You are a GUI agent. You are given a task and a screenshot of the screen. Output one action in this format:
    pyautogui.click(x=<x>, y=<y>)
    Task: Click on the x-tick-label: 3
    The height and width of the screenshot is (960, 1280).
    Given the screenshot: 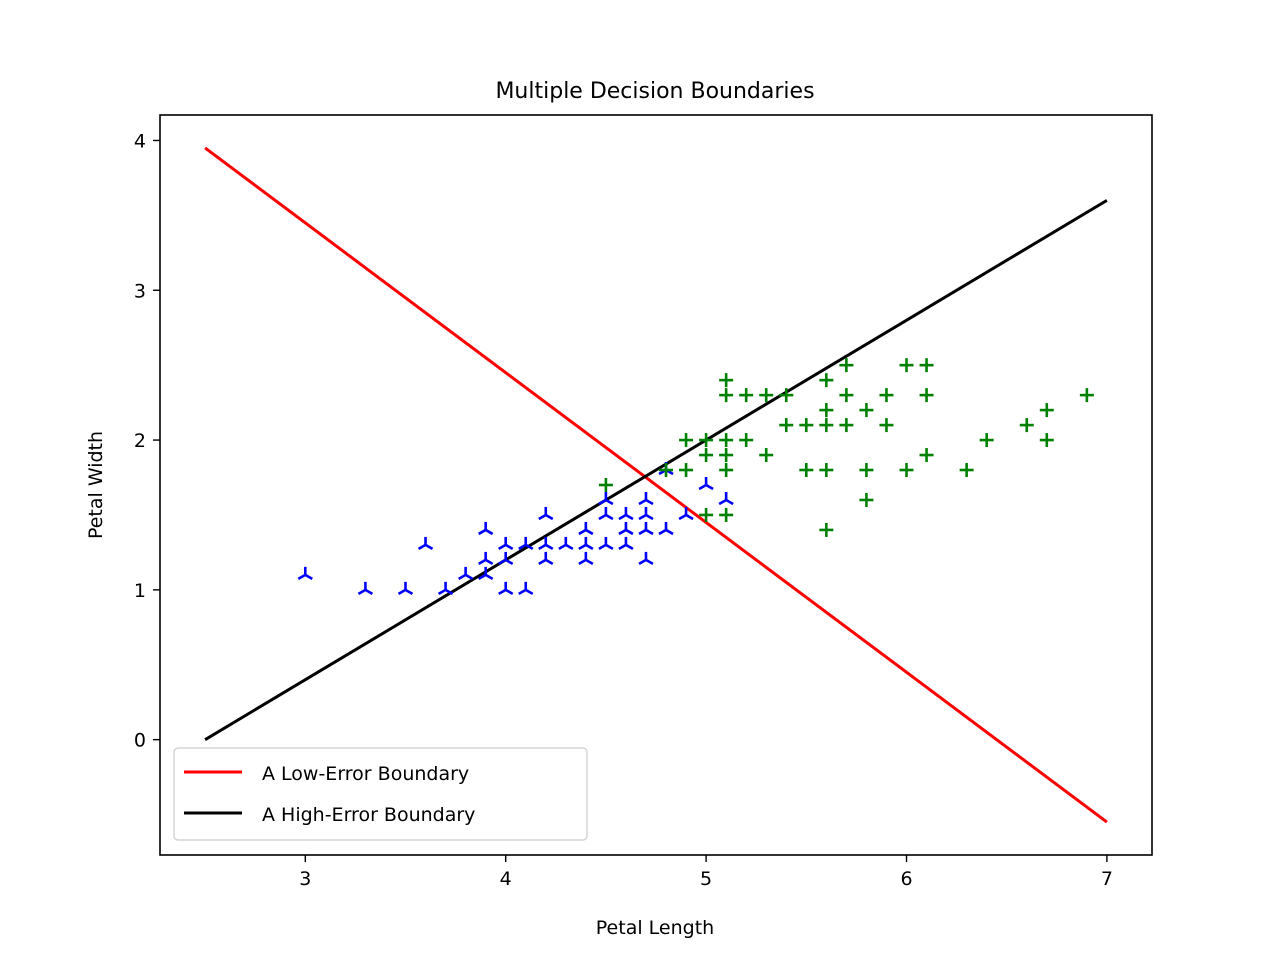 What is the action you would take?
    pyautogui.click(x=305, y=879)
    